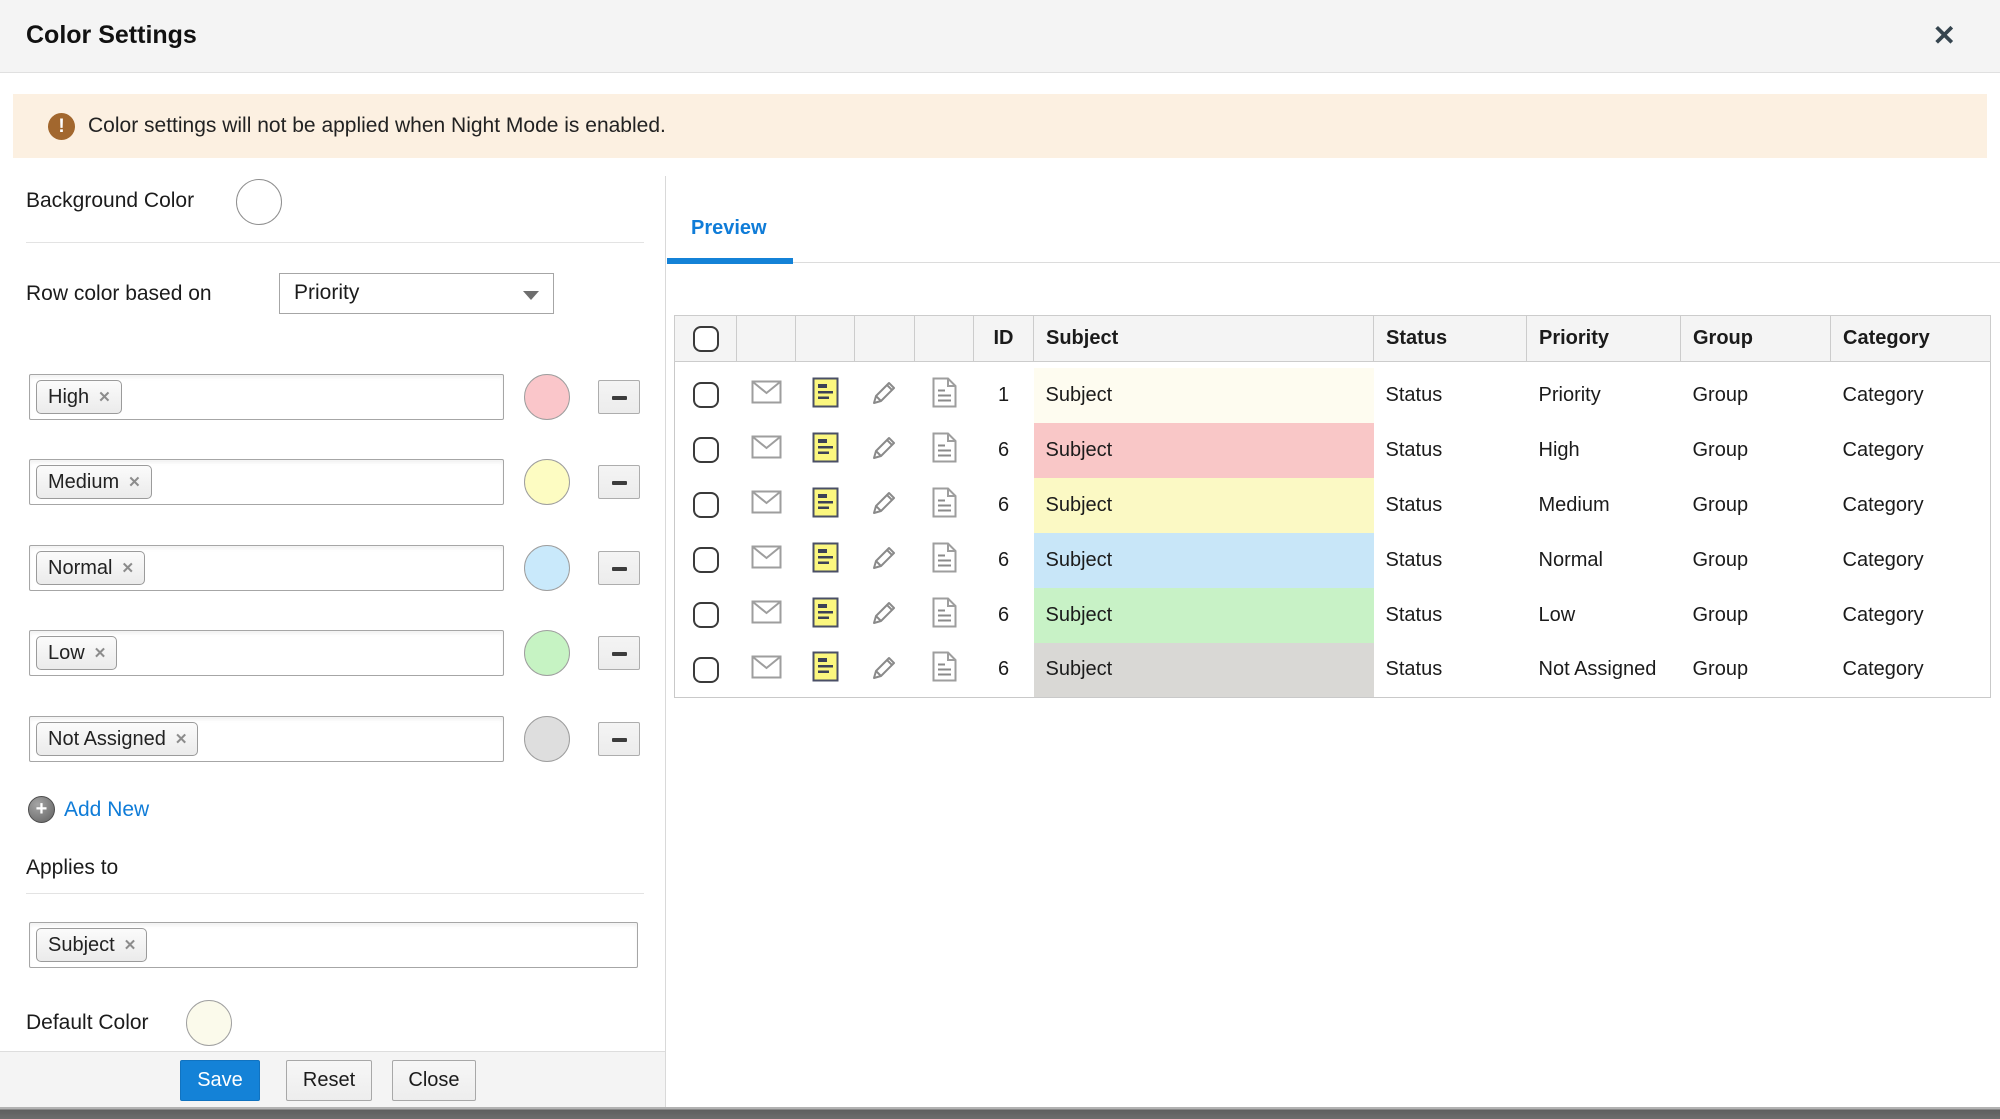 The height and width of the screenshot is (1119, 2000). What do you see at coordinates (1603, 338) in the screenshot?
I see `header-priority: Priority` at bounding box center [1603, 338].